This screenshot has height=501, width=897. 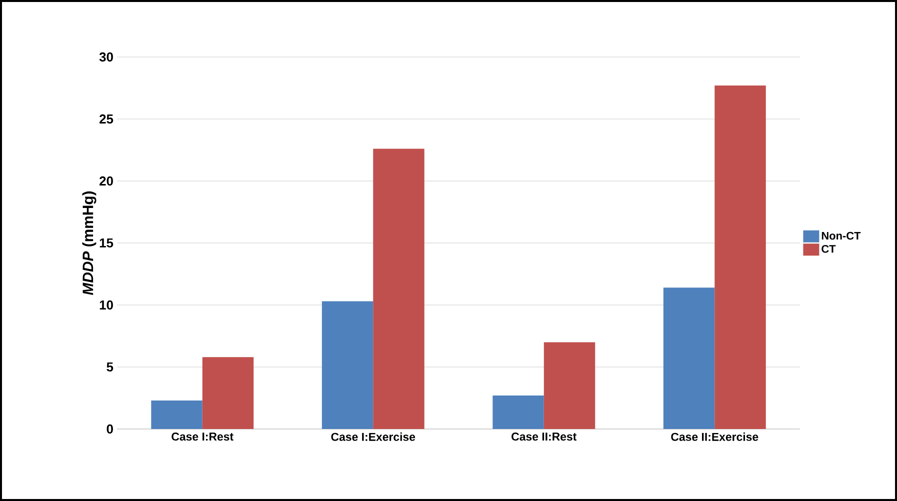 What do you see at coordinates (373, 436) in the screenshot?
I see `x-tick-label: Case I:Exercise` at bounding box center [373, 436].